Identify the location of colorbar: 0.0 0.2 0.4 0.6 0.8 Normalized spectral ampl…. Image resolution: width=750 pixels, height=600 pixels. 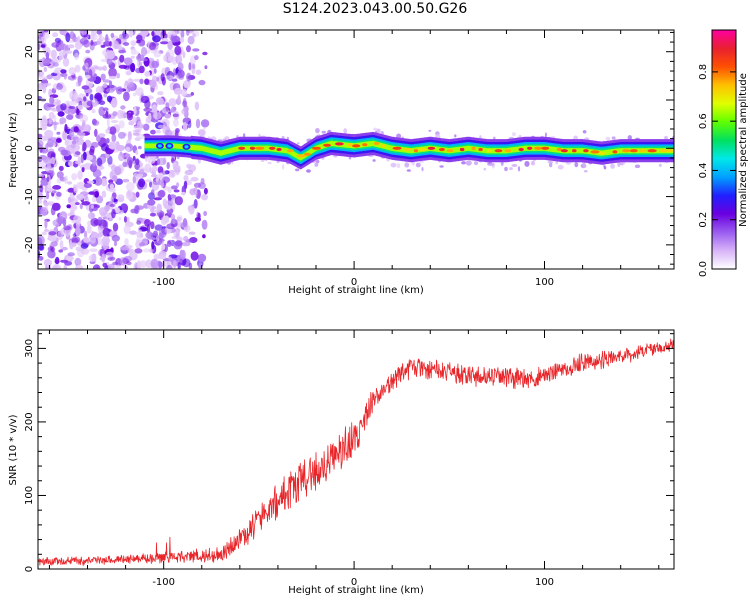
(723, 153).